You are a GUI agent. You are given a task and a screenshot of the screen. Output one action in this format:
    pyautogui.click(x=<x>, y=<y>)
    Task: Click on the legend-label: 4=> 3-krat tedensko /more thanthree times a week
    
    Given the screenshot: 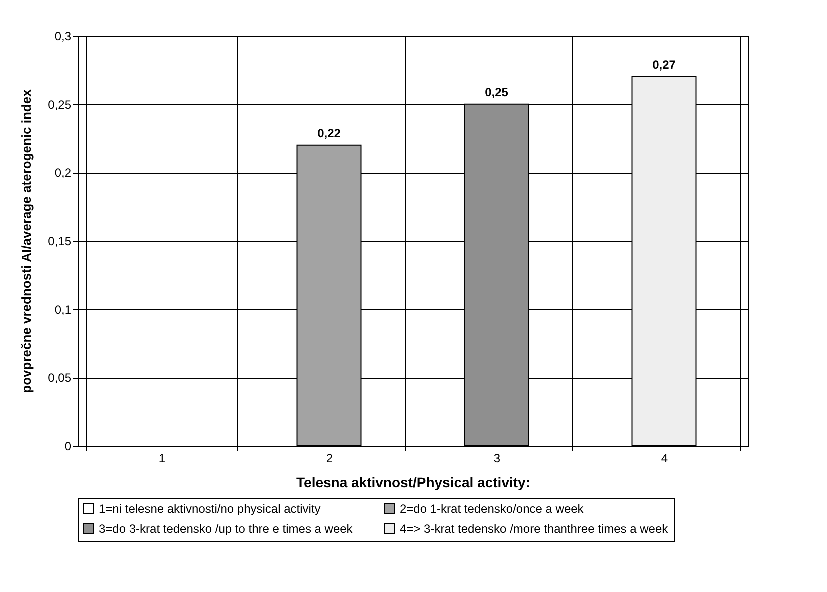 What is the action you would take?
    pyautogui.click(x=535, y=529)
    